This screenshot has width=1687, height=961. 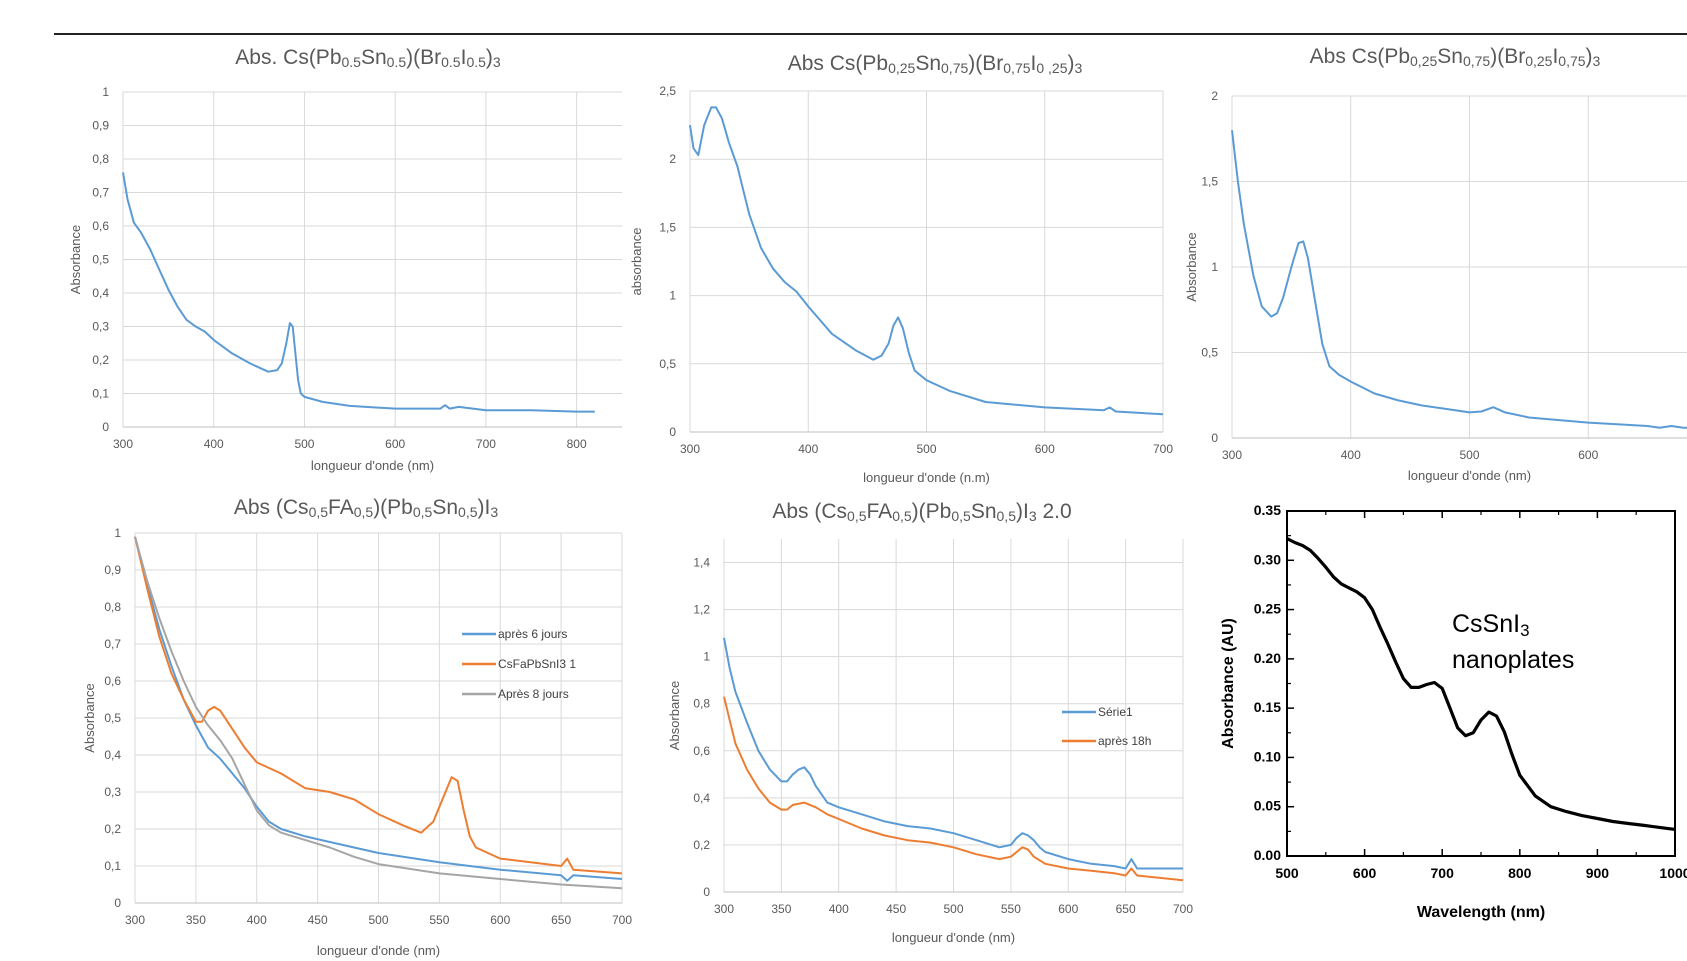 I want to click on y-tick-label: 0.00, so click(x=1267, y=855).